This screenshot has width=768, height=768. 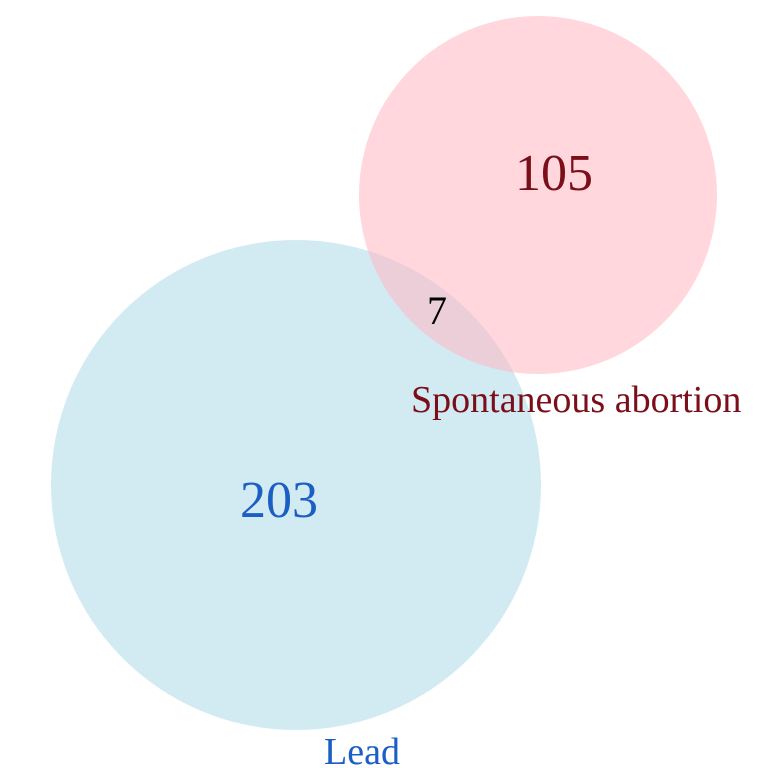 What do you see at coordinates (576, 400) in the screenshot?
I see `spontaneous-abortion-set-label: Spontaneous abortion` at bounding box center [576, 400].